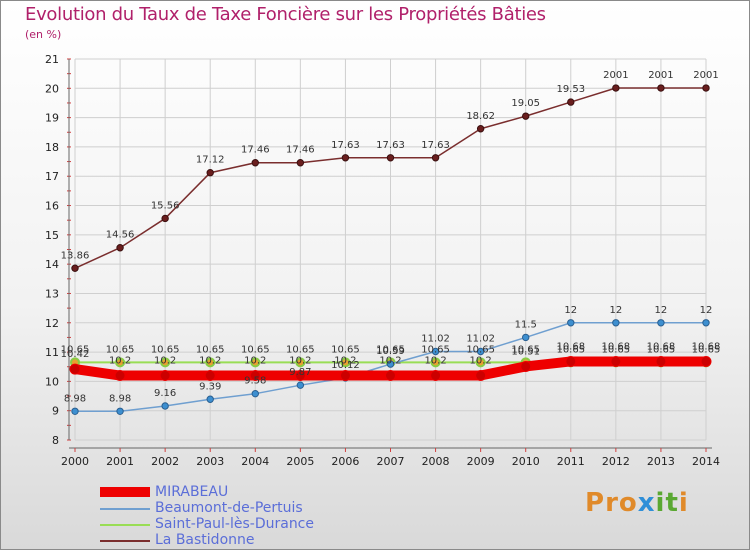 Image resolution: width=750 pixels, height=550 pixels. Describe the element at coordinates (390, 351) in the screenshot. I see `data-label: 10.59` at that location.